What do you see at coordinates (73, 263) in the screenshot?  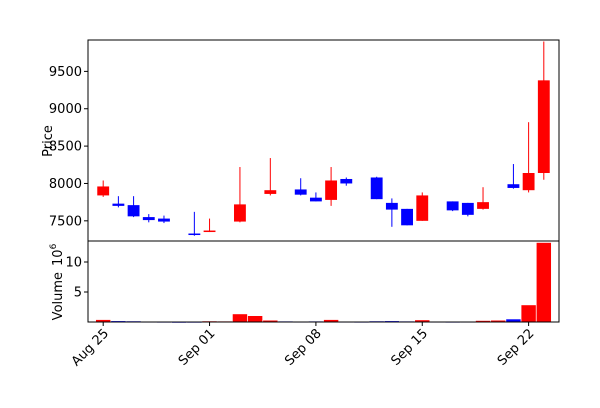 I see `volume-y-tick-label: 10` at bounding box center [73, 263].